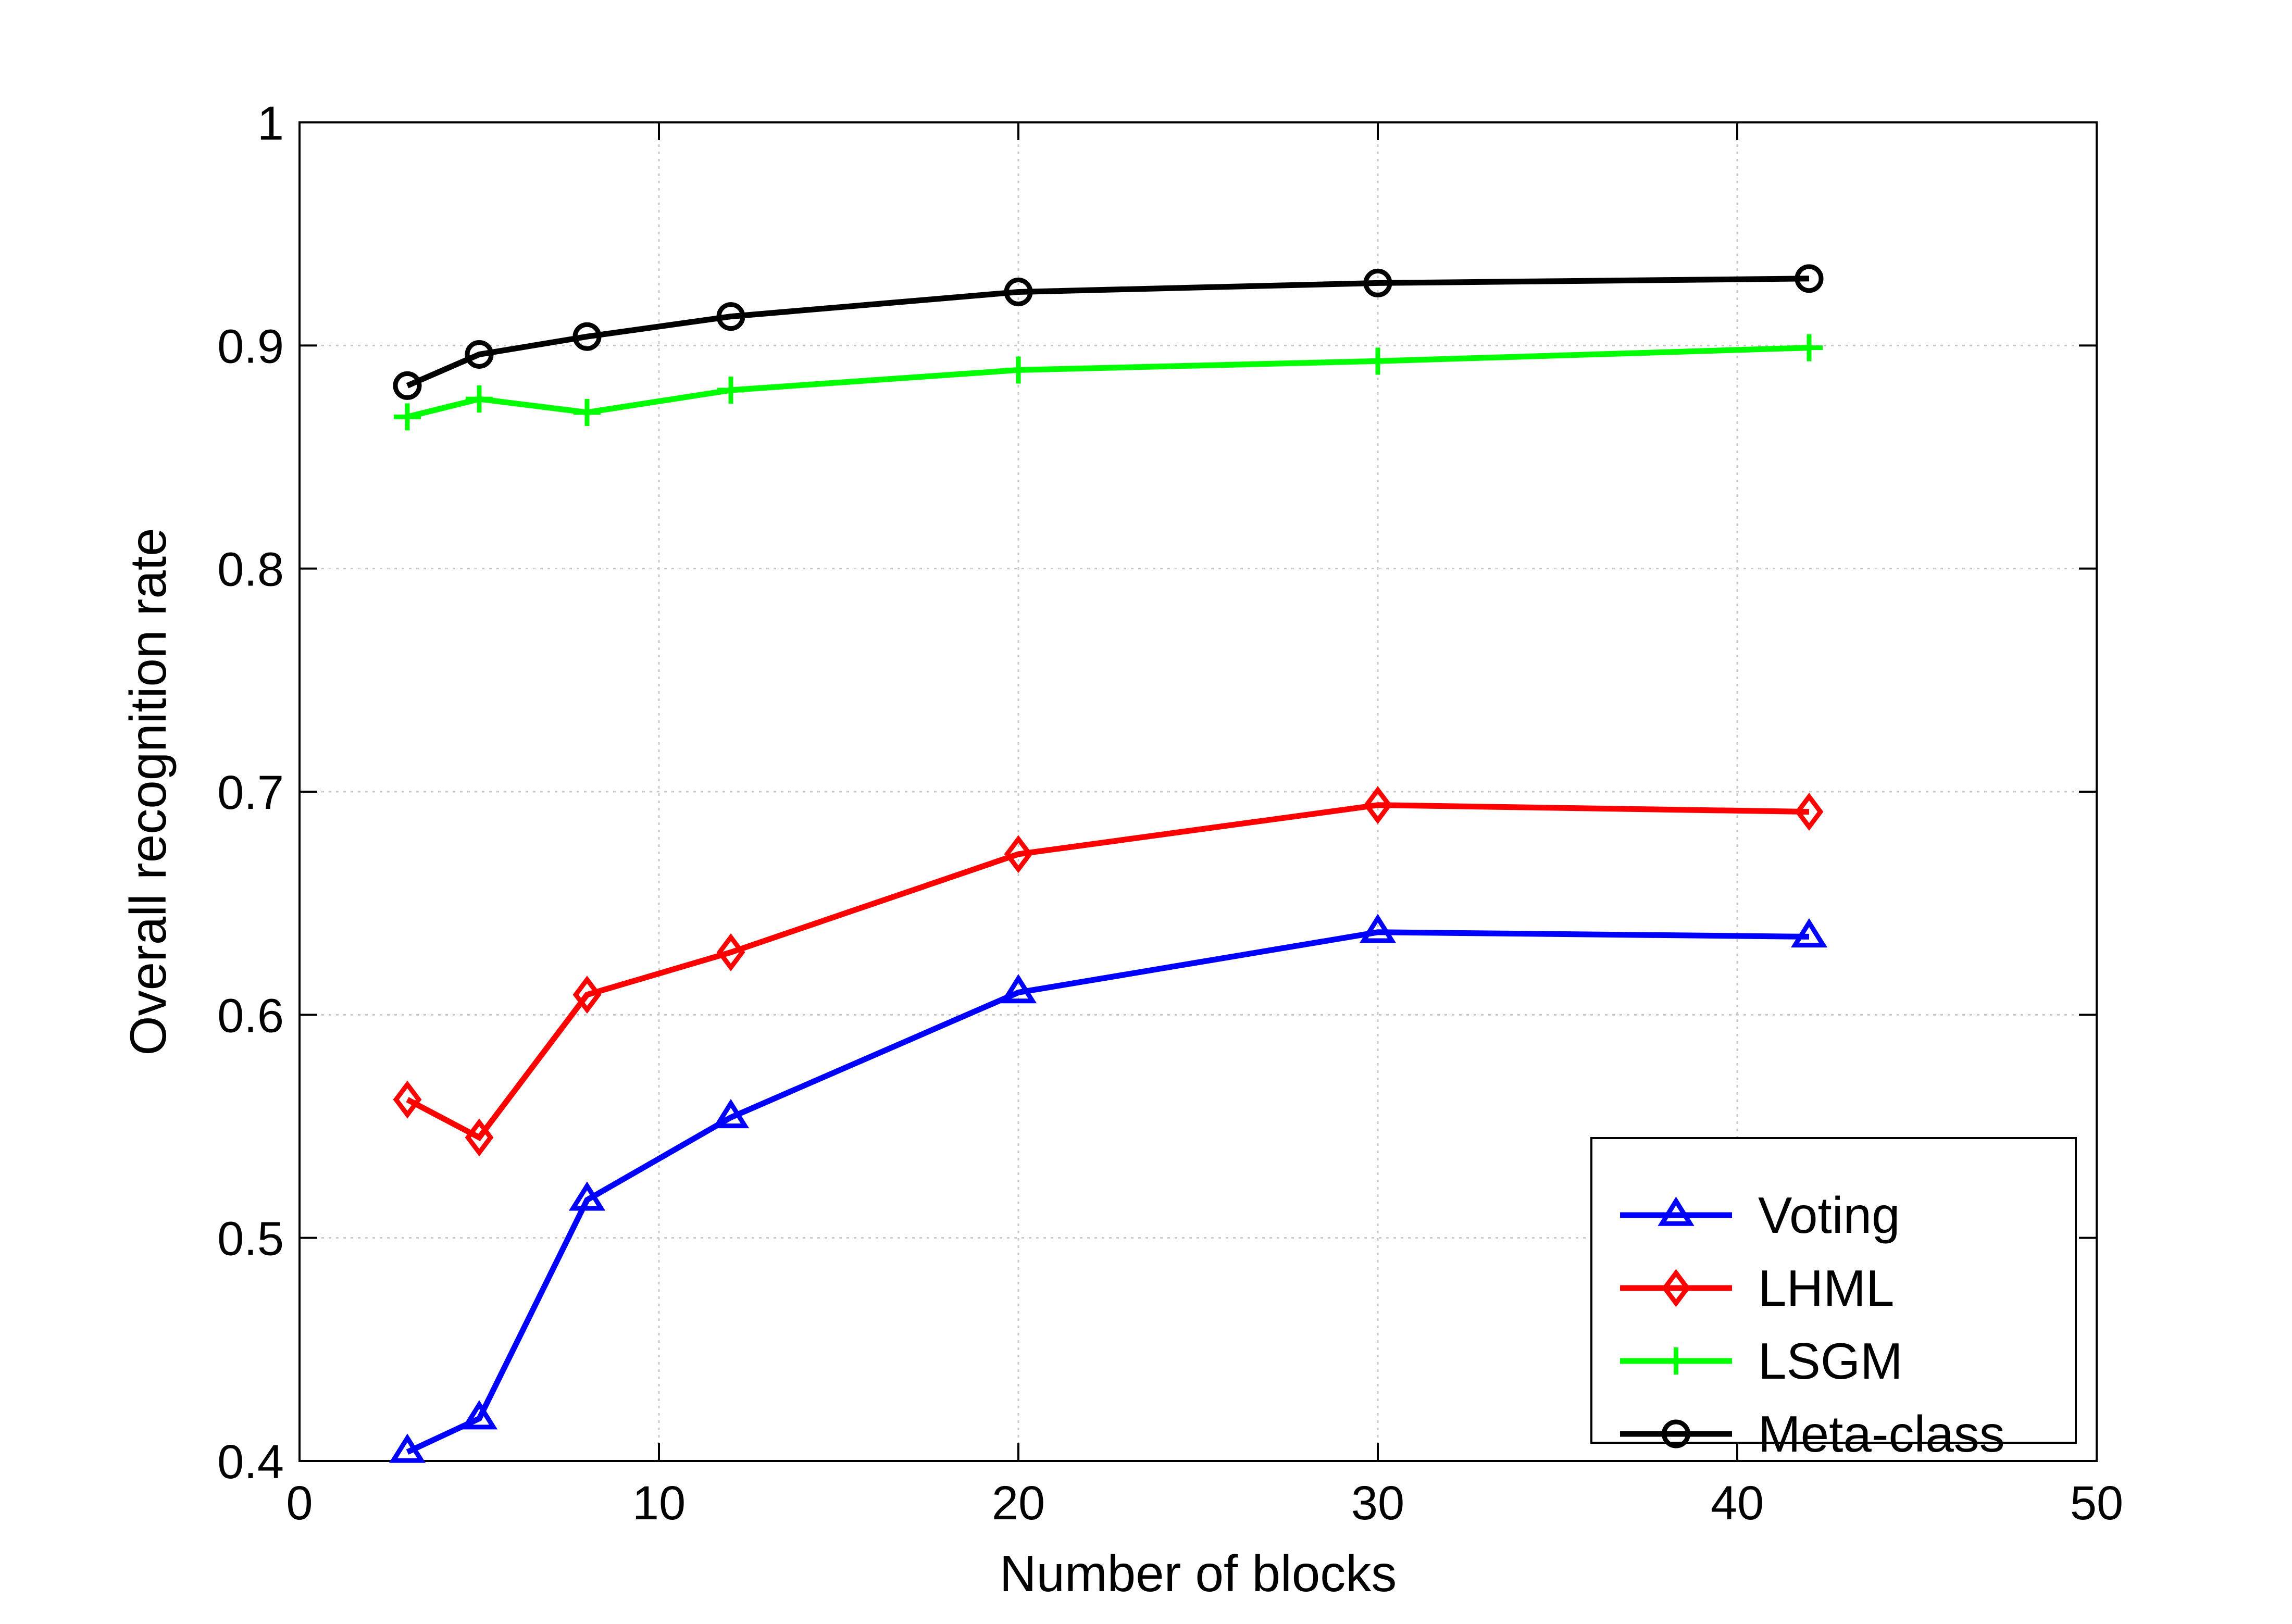 The width and height of the screenshot is (2292, 1624). I want to click on legend-entry: Voting, so click(1760, 1215).